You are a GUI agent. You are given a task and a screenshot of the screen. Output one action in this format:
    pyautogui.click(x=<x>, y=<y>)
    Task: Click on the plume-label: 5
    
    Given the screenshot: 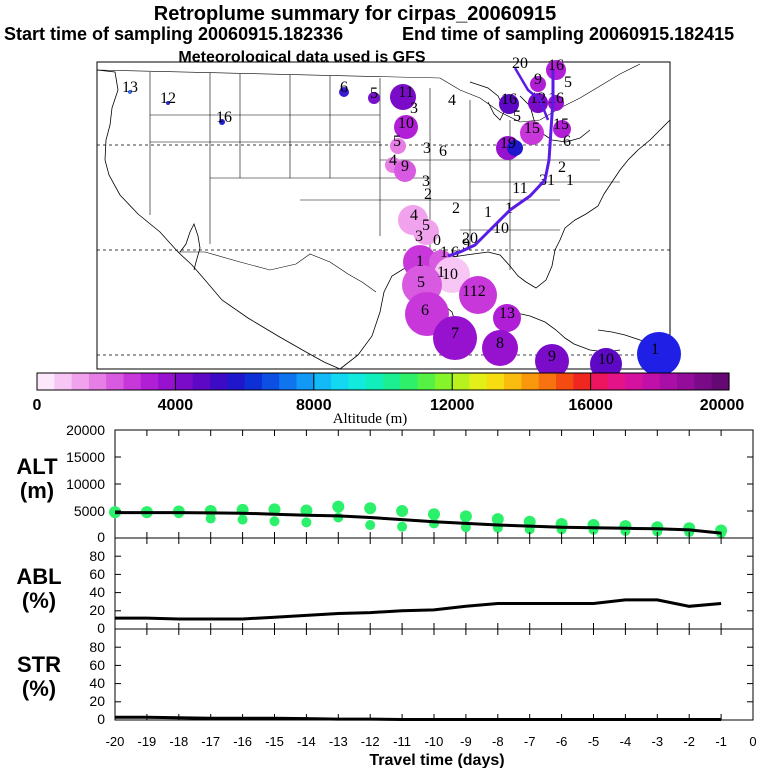 What is the action you would take?
    pyautogui.click(x=397, y=141)
    